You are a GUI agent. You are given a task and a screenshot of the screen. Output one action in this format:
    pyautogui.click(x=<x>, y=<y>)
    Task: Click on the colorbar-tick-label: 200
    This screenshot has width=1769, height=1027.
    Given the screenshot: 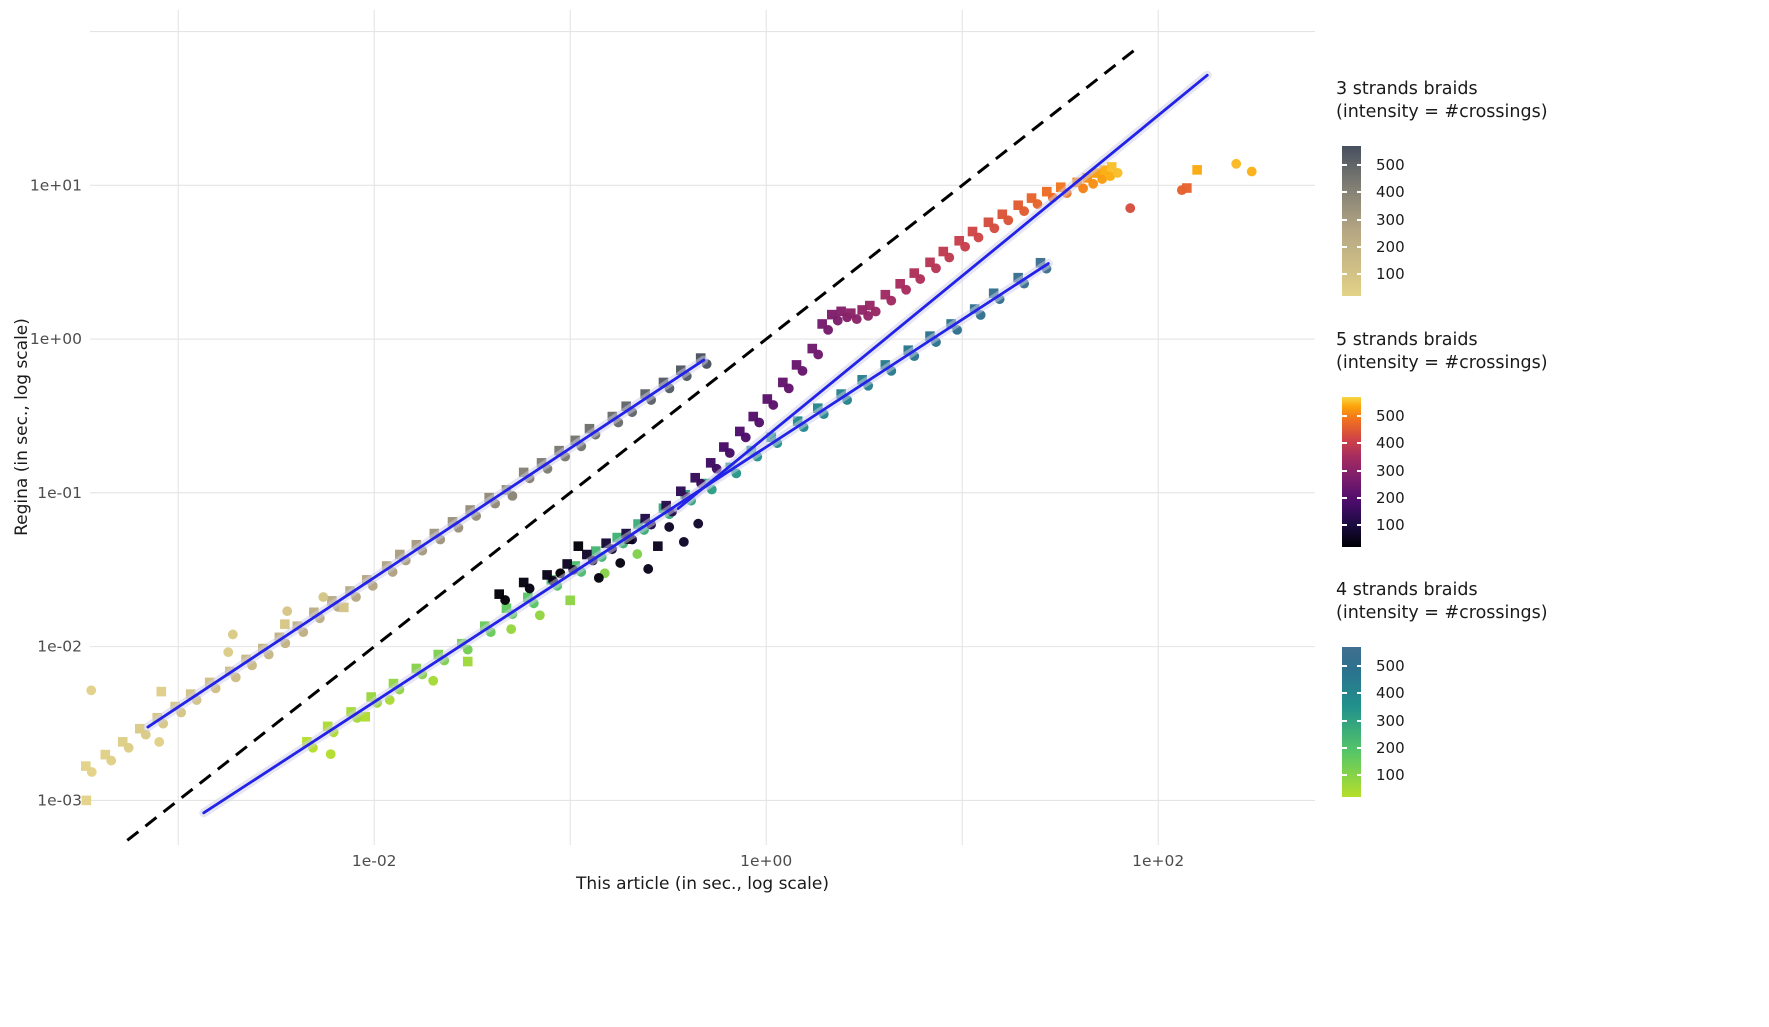 What is the action you would take?
    pyautogui.click(x=1390, y=747)
    